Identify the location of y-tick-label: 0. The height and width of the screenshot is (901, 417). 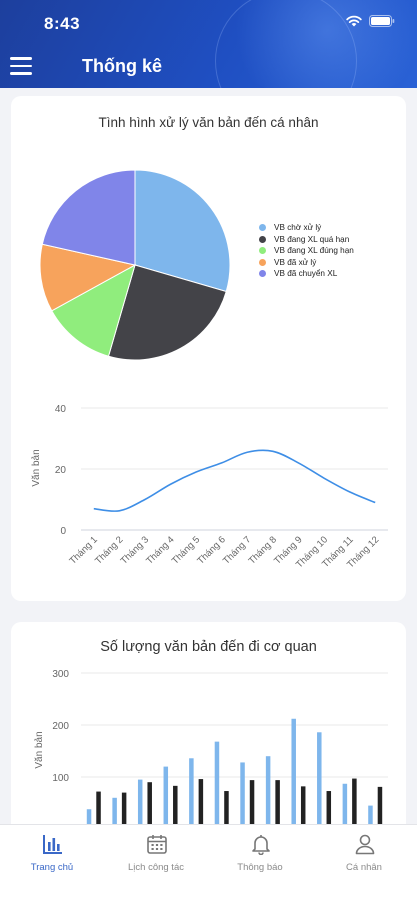
(63, 531).